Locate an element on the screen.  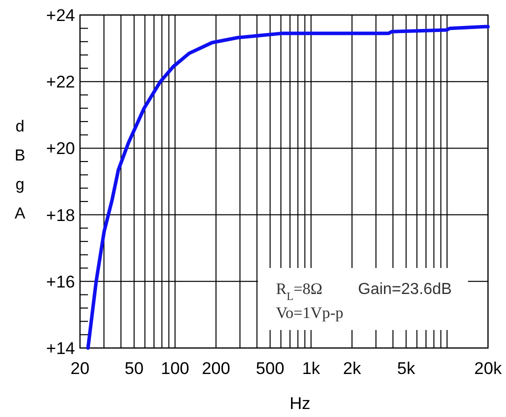
x-tick-label: 2k is located at coordinates (352, 368).